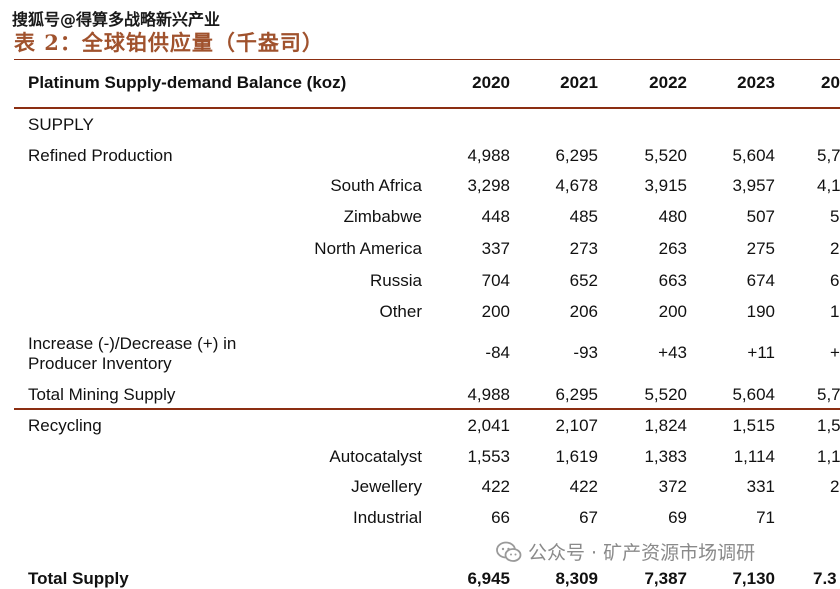 The width and height of the screenshot is (840, 589). I want to click on row-label-industrial: Industrial, so click(387, 517).